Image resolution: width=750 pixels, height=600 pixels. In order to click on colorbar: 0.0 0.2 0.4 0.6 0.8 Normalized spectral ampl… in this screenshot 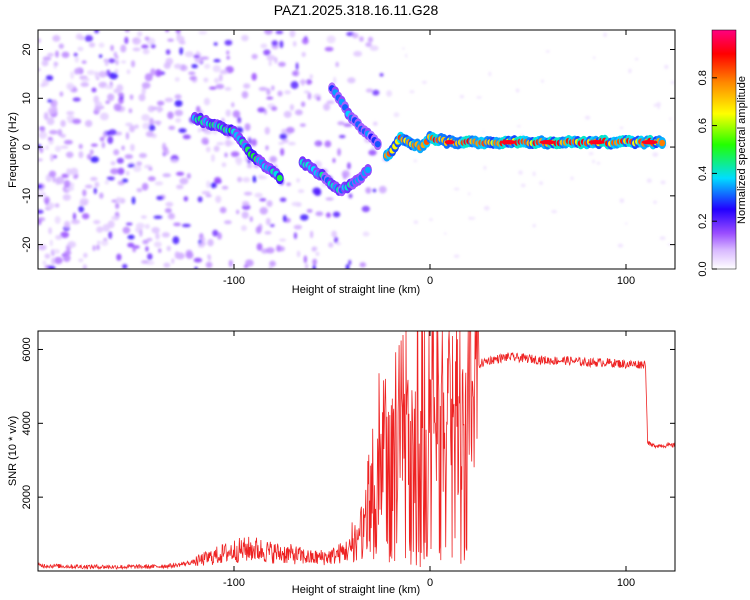, I will do `click(722, 153)`.